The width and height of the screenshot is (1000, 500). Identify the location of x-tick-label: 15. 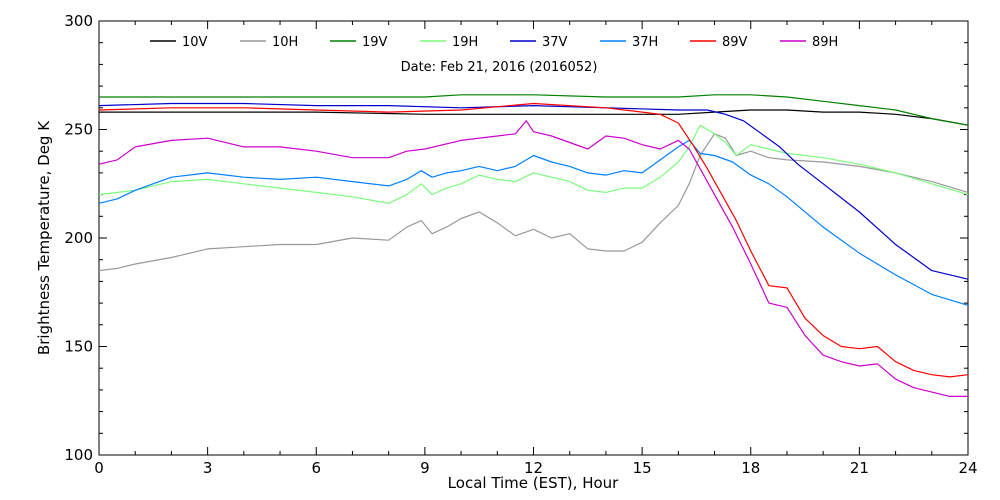
(642, 468).